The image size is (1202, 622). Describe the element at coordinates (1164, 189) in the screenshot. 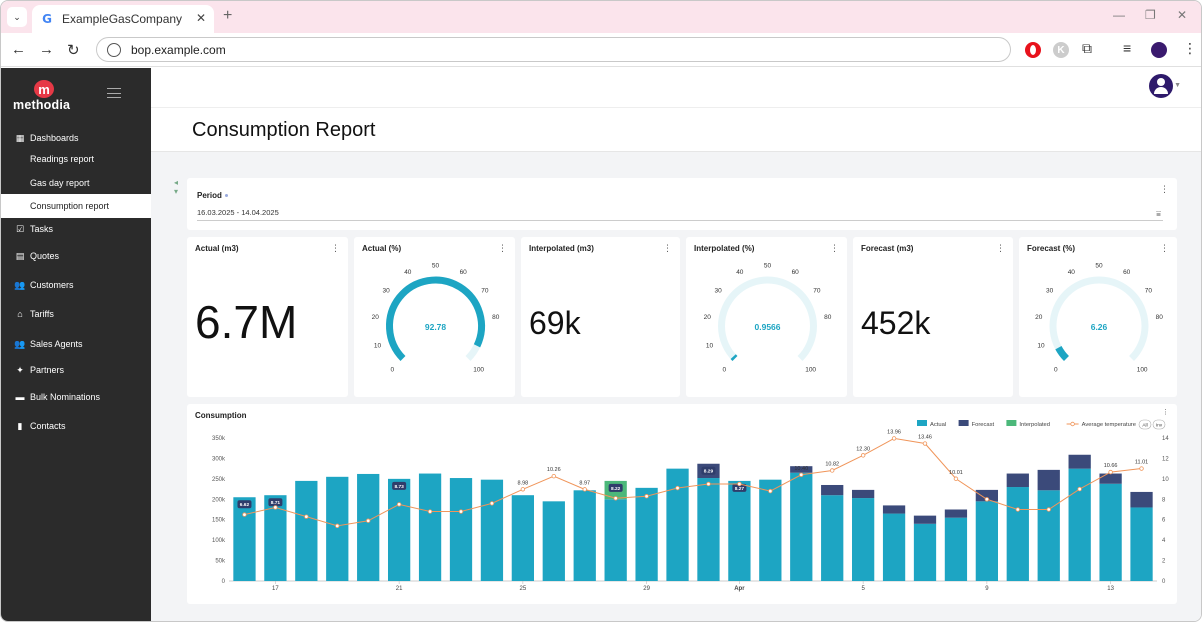

I see `period-card-menu-icon: ⋮` at that location.